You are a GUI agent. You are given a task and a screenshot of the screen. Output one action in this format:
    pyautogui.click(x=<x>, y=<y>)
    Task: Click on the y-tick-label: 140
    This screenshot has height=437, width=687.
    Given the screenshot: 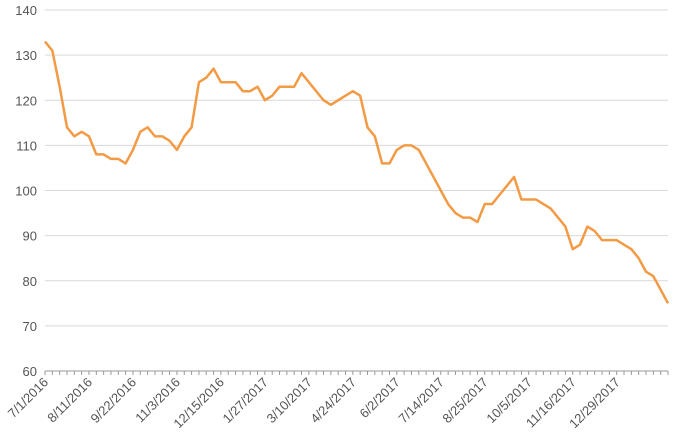 What is the action you would take?
    pyautogui.click(x=26, y=10)
    